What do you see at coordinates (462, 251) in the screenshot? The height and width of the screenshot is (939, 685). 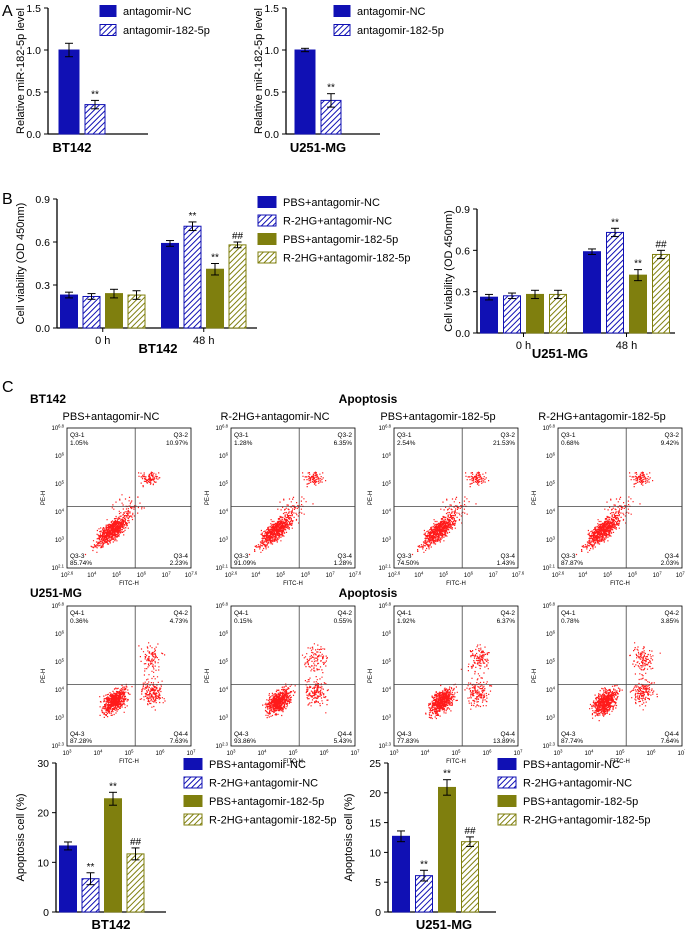 I see `b2-y-tick-label: 0.6` at bounding box center [462, 251].